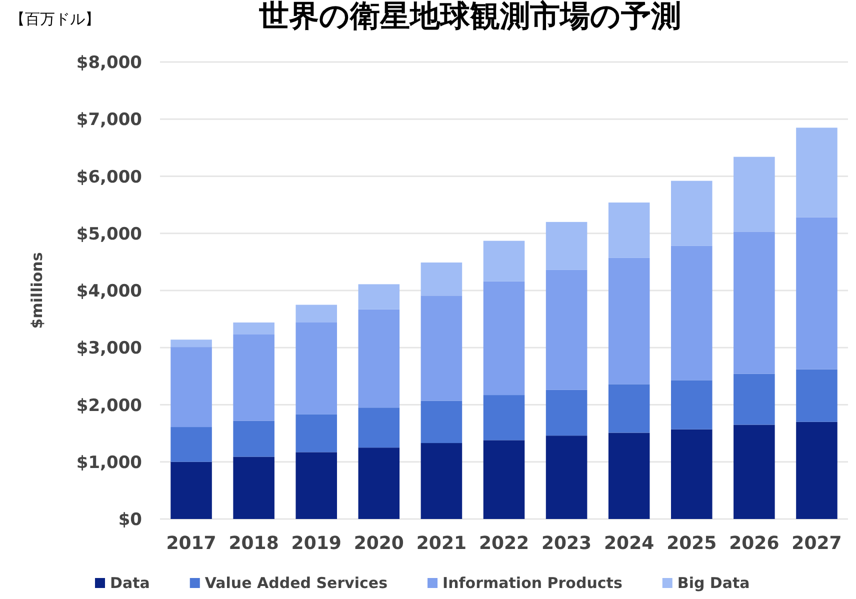  Describe the element at coordinates (379, 543) in the screenshot. I see `x-tick-label: 2020` at that location.